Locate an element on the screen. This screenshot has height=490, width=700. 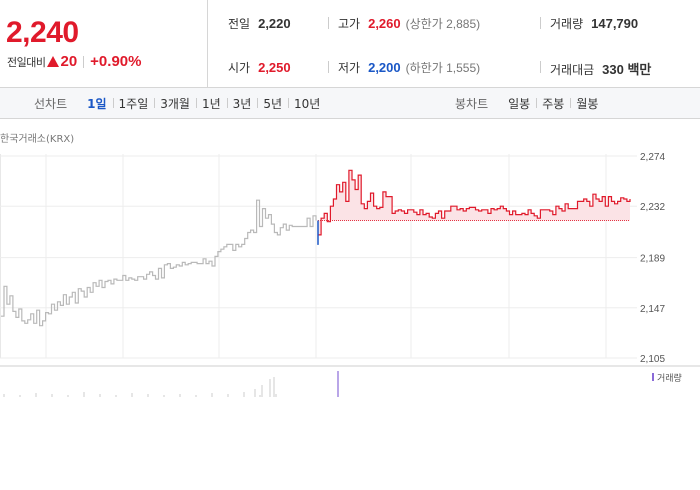
y-tick-label: 2,147 is located at coordinates (652, 309).